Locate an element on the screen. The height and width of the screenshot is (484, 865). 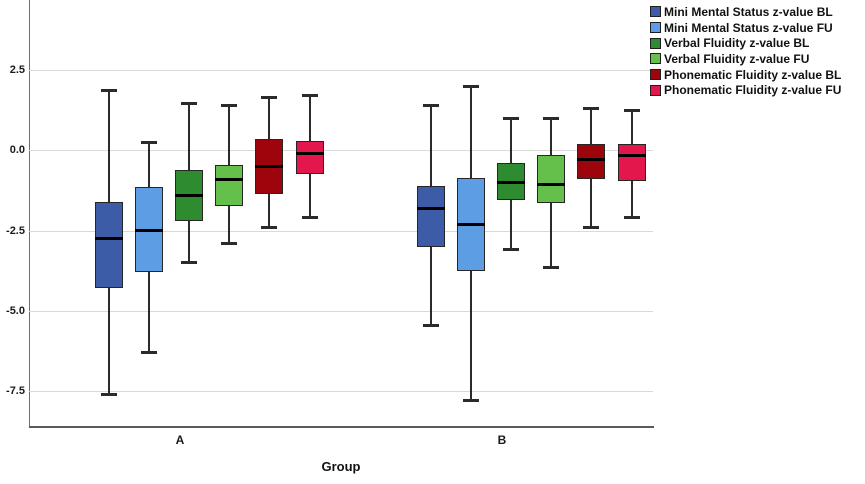
legend-item: Mini Mental Status z-value BL is located at coordinates (745, 12).